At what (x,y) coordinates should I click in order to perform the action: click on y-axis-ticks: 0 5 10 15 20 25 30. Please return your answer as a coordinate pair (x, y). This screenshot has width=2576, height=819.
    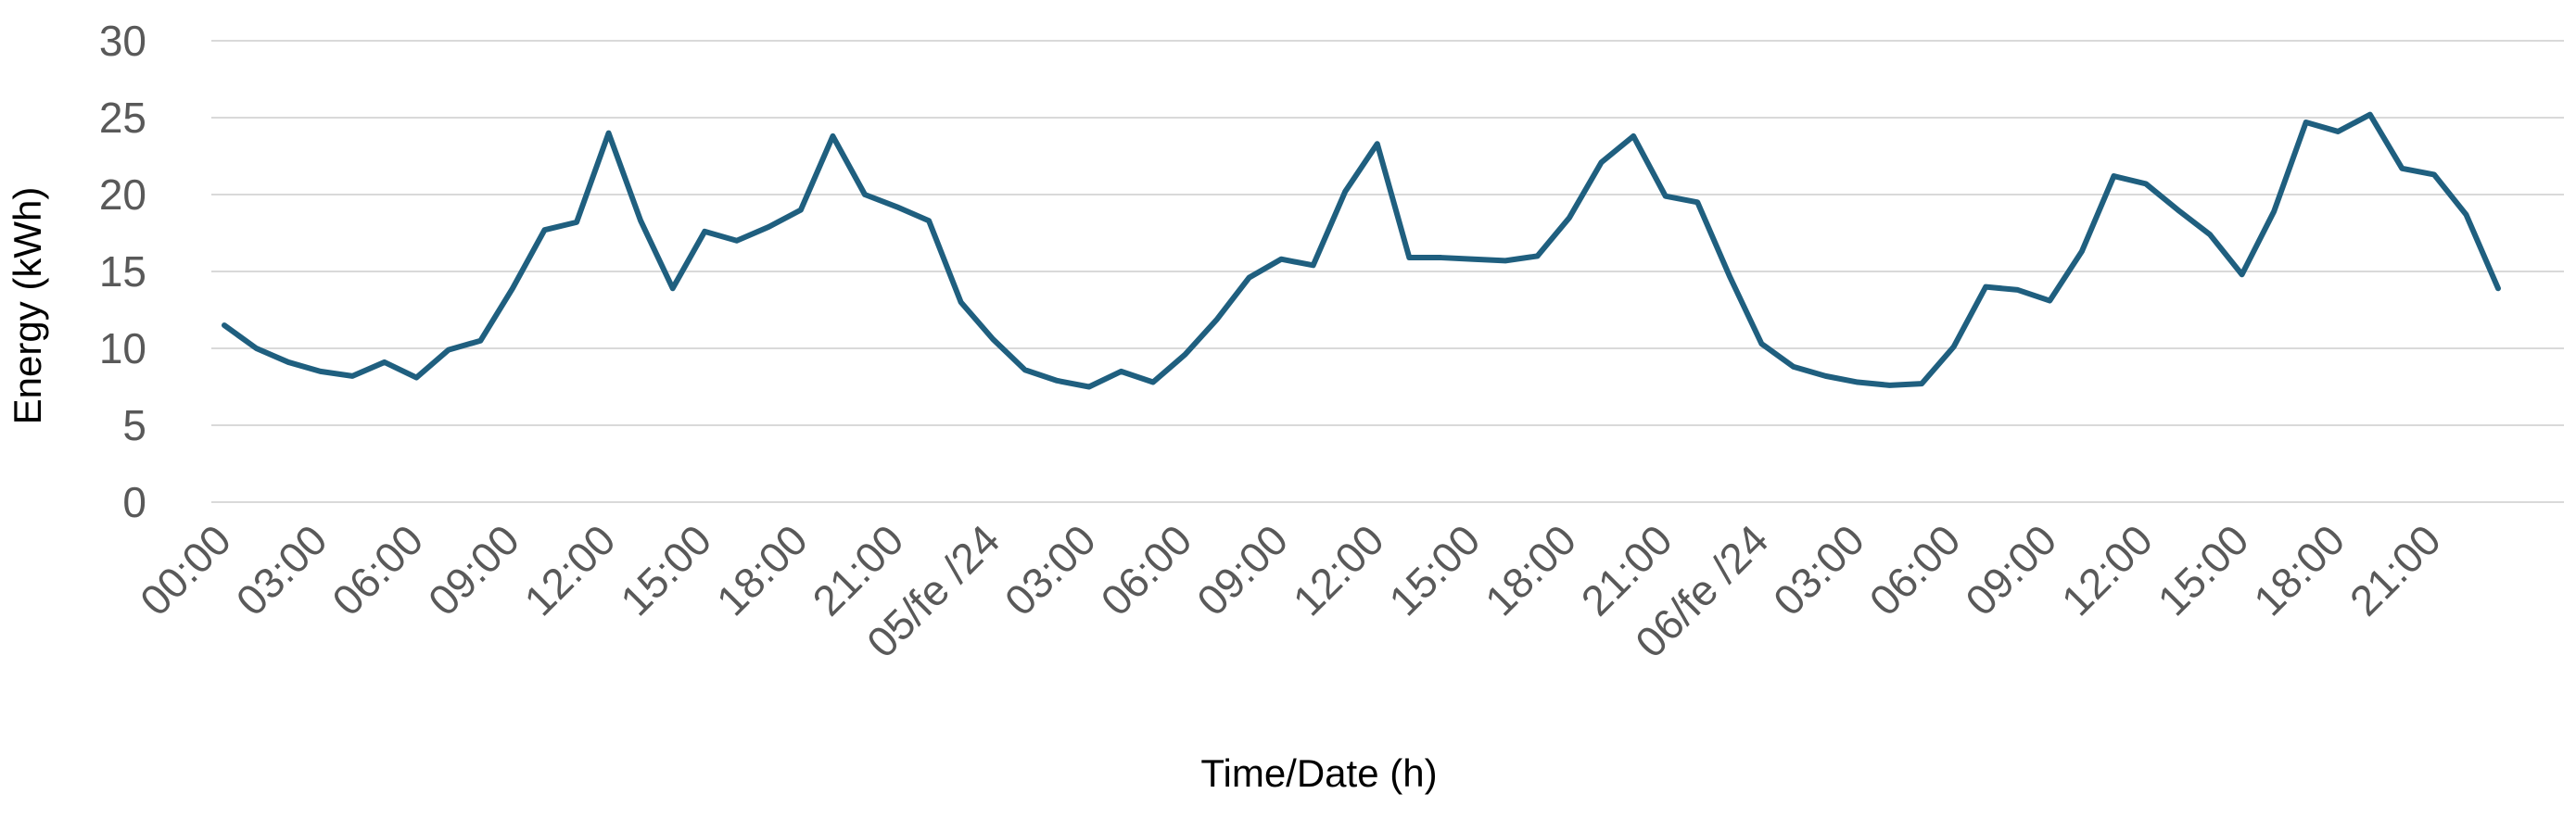
    Looking at the image, I should click on (123, 271).